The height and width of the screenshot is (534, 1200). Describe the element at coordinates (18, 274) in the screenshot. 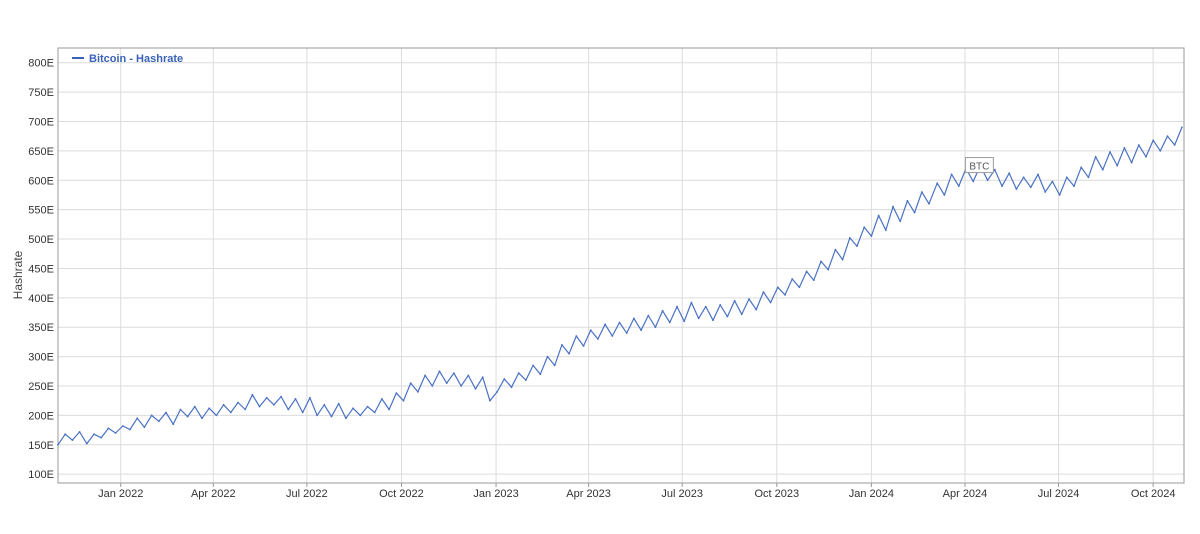

I see `y-axis-label: Hashrate` at that location.